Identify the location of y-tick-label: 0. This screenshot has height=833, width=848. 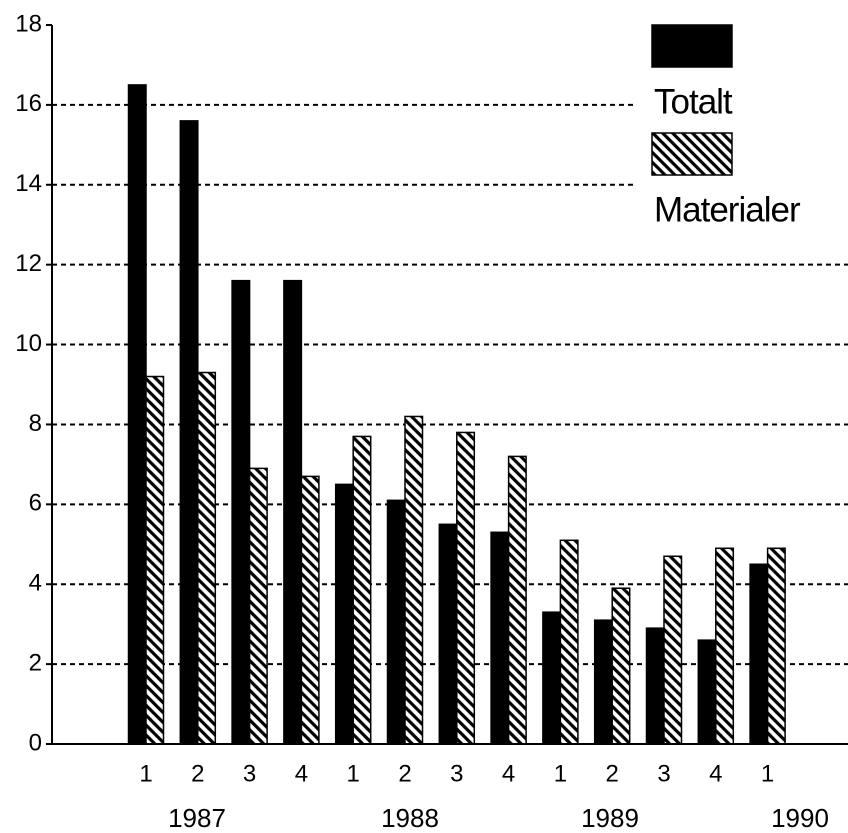
(35, 742).